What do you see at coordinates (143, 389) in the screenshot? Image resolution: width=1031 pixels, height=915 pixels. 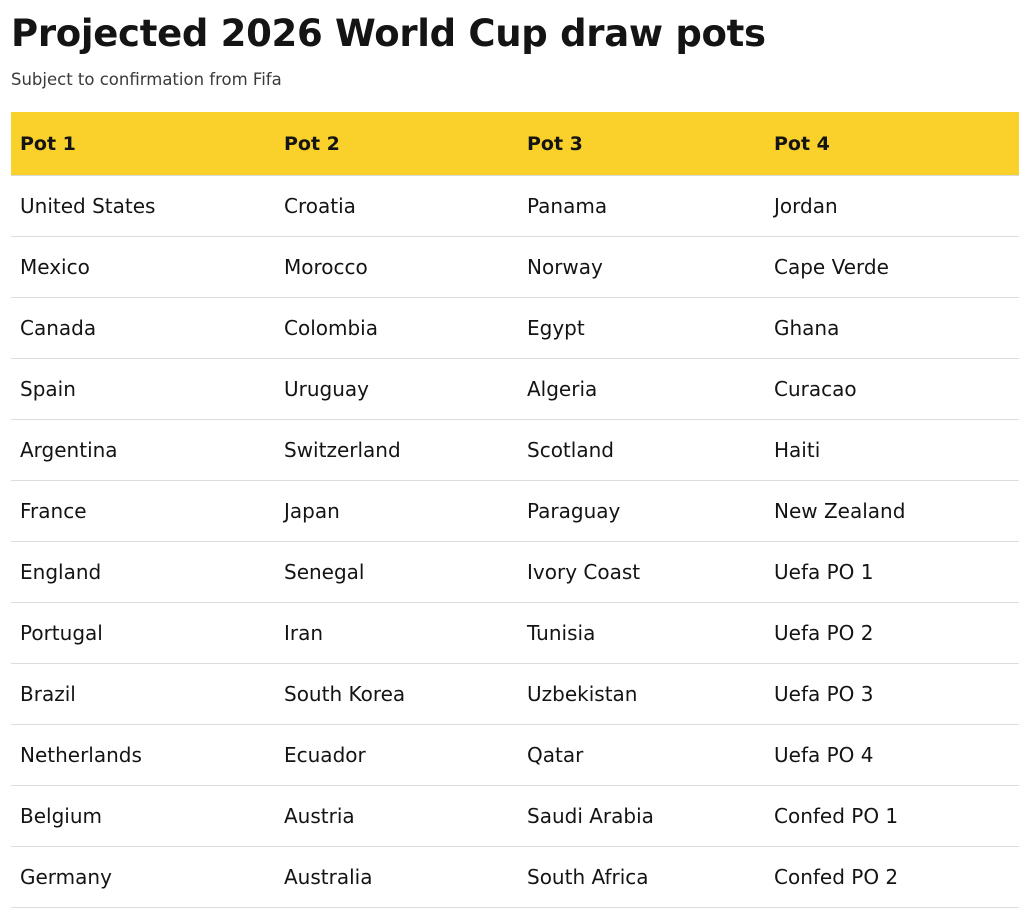 I see `team-cell-pot-1: Spain` at bounding box center [143, 389].